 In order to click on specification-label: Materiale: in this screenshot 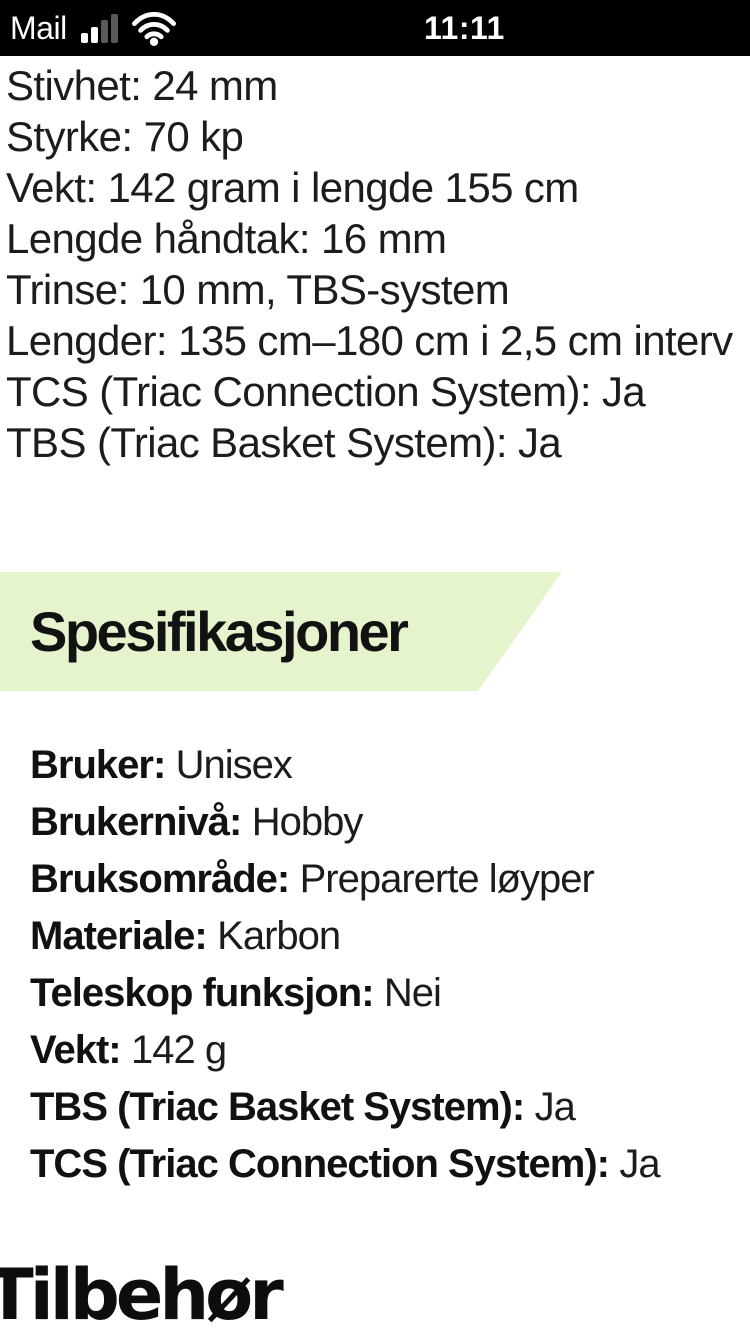, I will do `click(119, 936)`.